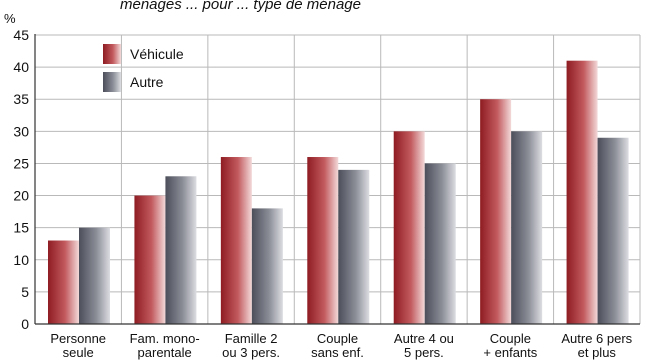 The height and width of the screenshot is (363, 646). I want to click on category-label: sans enf., so click(337, 352).